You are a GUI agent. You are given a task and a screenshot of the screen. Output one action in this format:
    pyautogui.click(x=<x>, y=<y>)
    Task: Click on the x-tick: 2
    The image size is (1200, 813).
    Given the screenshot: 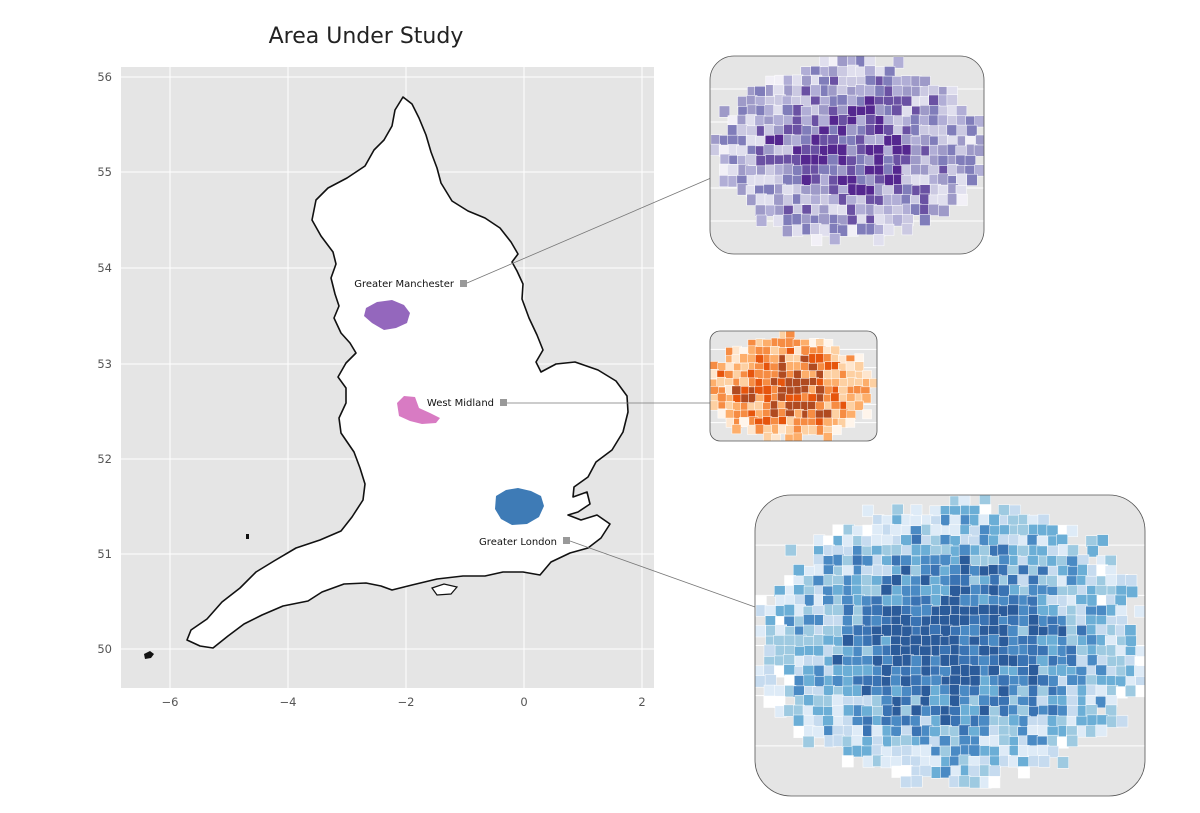 What is the action you would take?
    pyautogui.click(x=641, y=702)
    